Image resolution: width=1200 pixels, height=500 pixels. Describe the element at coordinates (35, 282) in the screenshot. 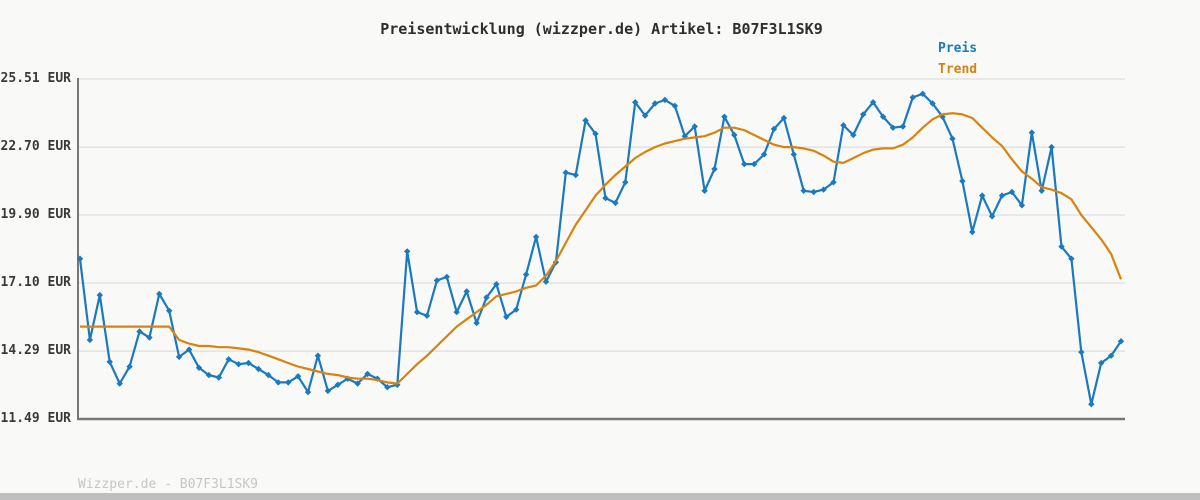

I see `y-axis-tick-label: 17.10 EUR` at that location.